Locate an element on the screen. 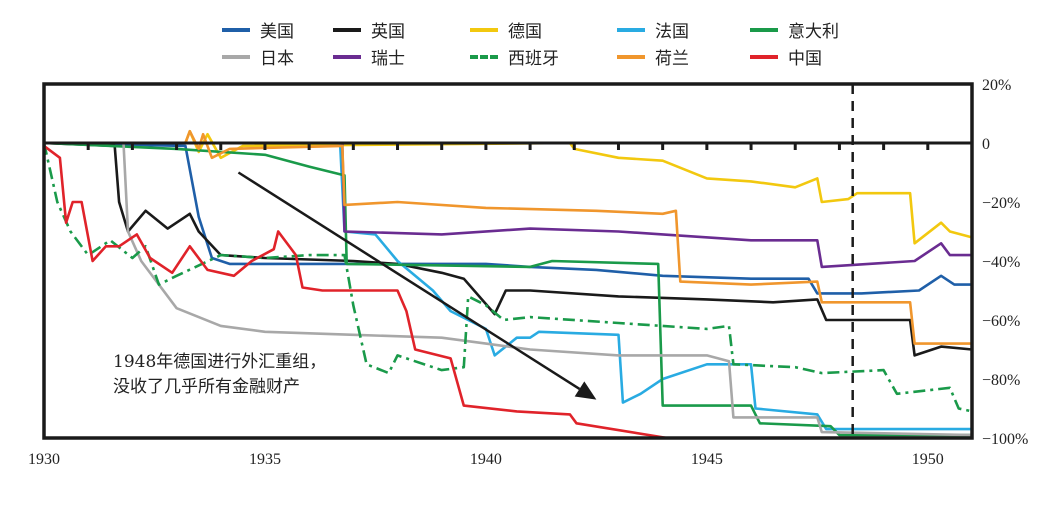 The width and height of the screenshot is (1064, 506). legend-item: 西班牙 is located at coordinates (514, 56).